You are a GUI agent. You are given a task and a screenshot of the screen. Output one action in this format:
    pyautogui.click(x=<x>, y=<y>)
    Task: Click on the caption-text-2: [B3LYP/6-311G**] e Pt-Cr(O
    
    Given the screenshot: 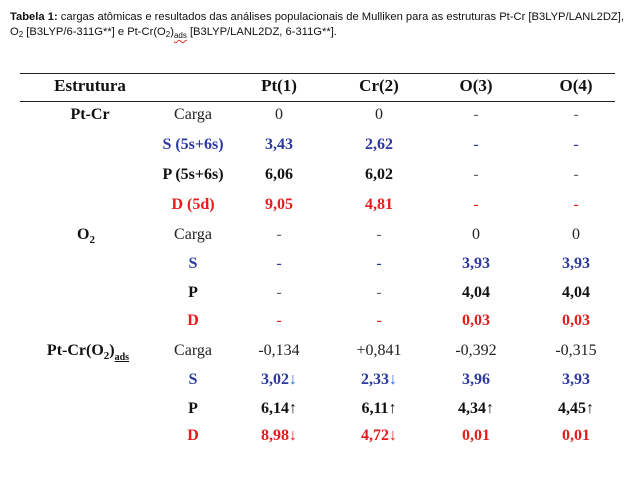 What is the action you would take?
    pyautogui.click(x=94, y=32)
    